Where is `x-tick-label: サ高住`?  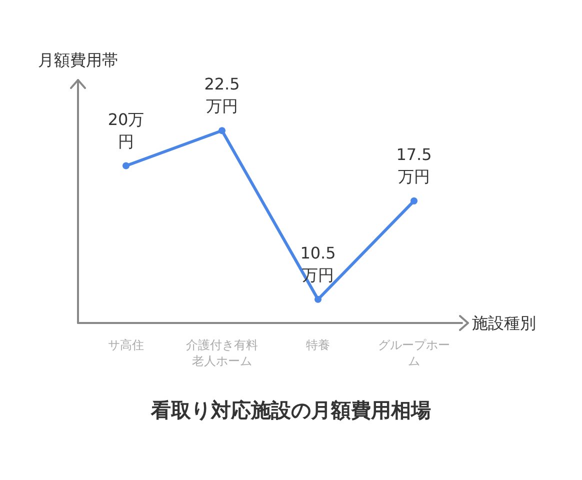 x-tick-label: サ高住 is located at coordinates (126, 345).